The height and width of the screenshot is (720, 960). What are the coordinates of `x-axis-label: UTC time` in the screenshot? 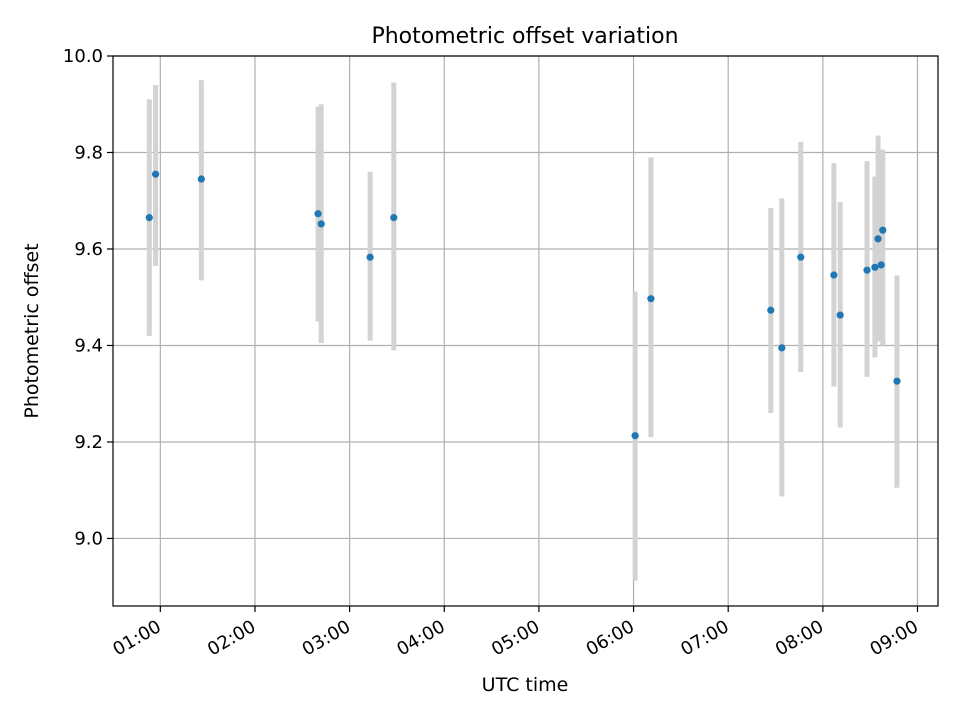 It's located at (525, 685).